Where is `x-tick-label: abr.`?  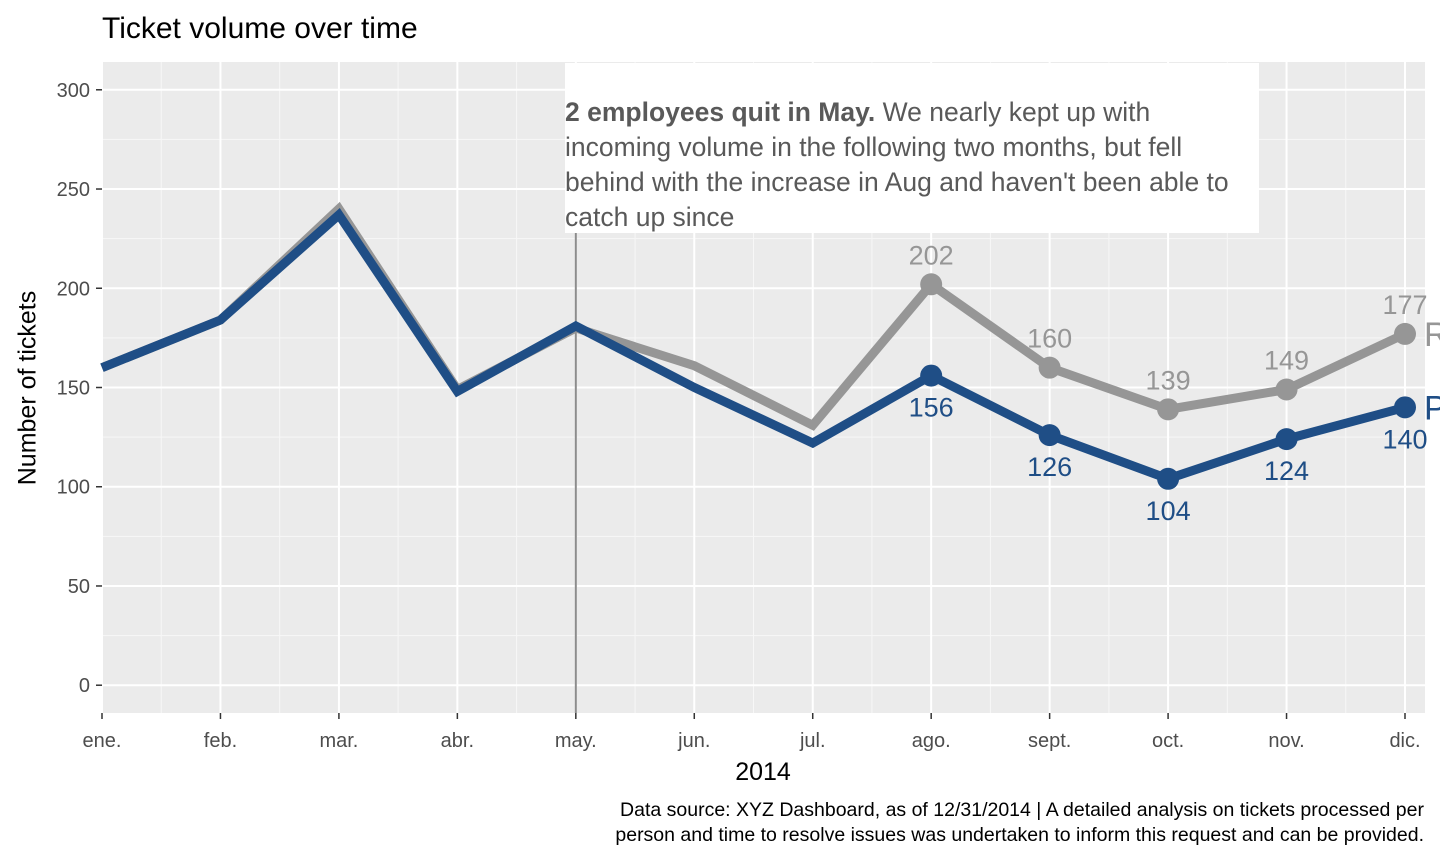
x-tick-label: abr. is located at coordinates (457, 741).